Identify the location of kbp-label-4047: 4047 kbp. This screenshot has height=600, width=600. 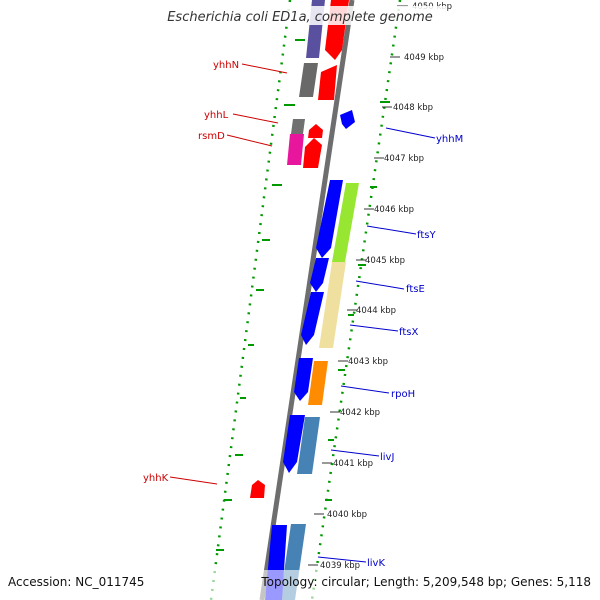
(404, 159).